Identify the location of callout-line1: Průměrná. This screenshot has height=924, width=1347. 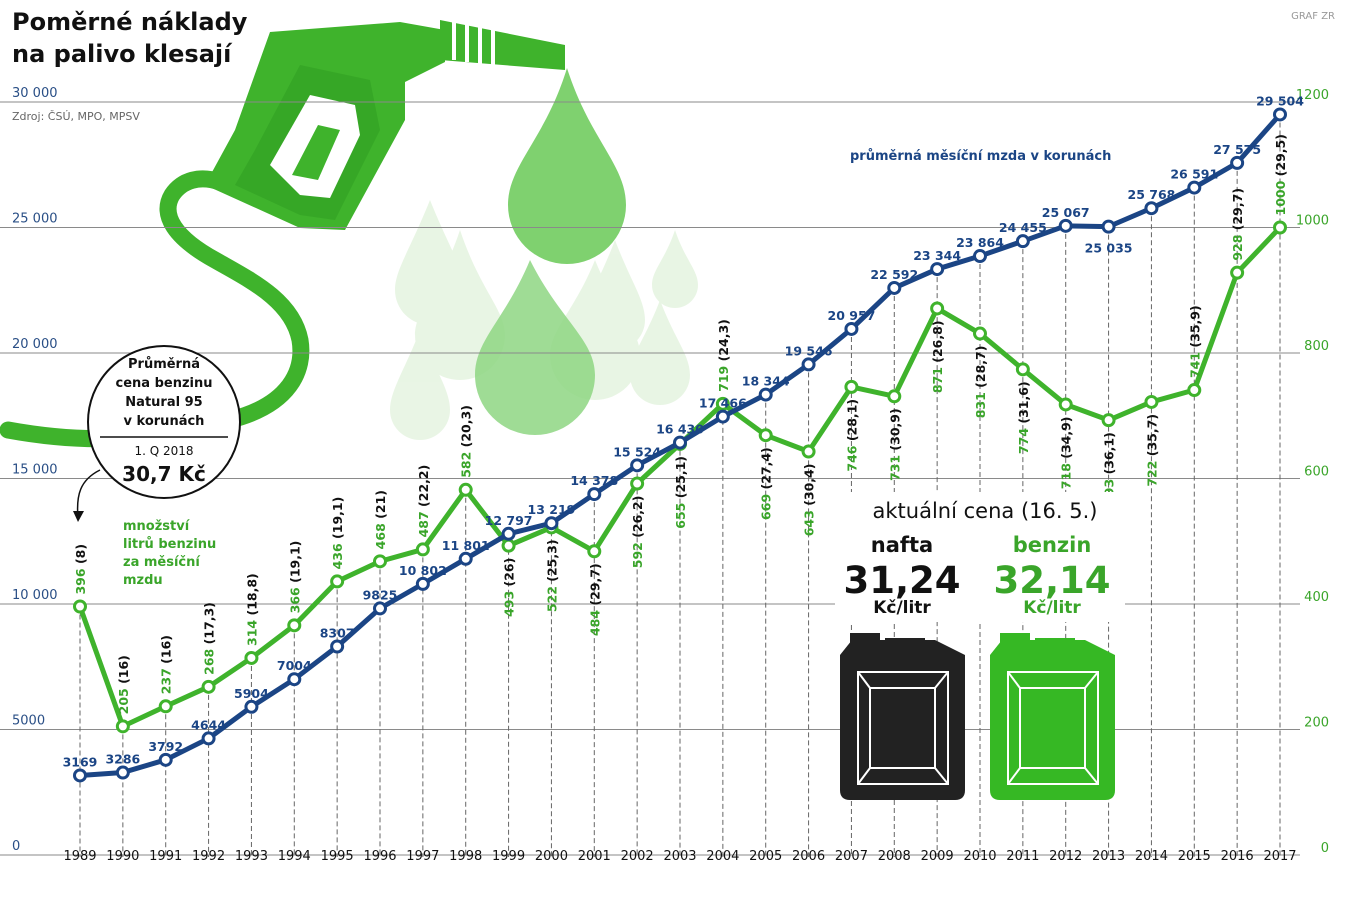
(164, 364).